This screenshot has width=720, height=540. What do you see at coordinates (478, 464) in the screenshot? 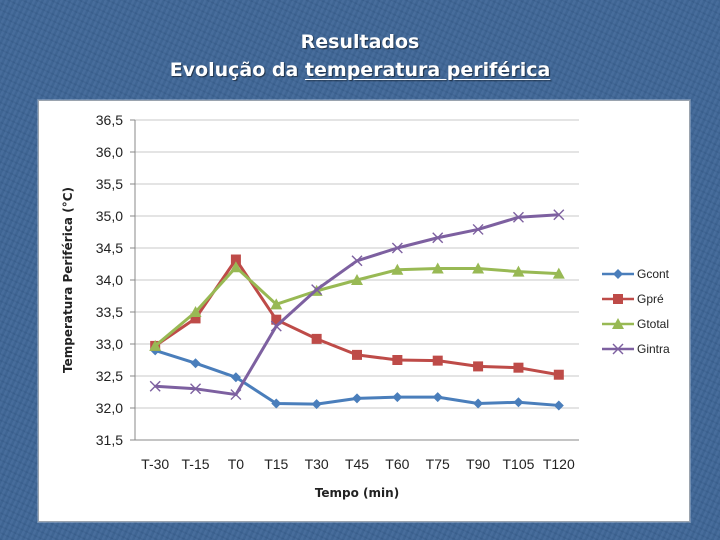
I see `x-tick-label: T90` at bounding box center [478, 464].